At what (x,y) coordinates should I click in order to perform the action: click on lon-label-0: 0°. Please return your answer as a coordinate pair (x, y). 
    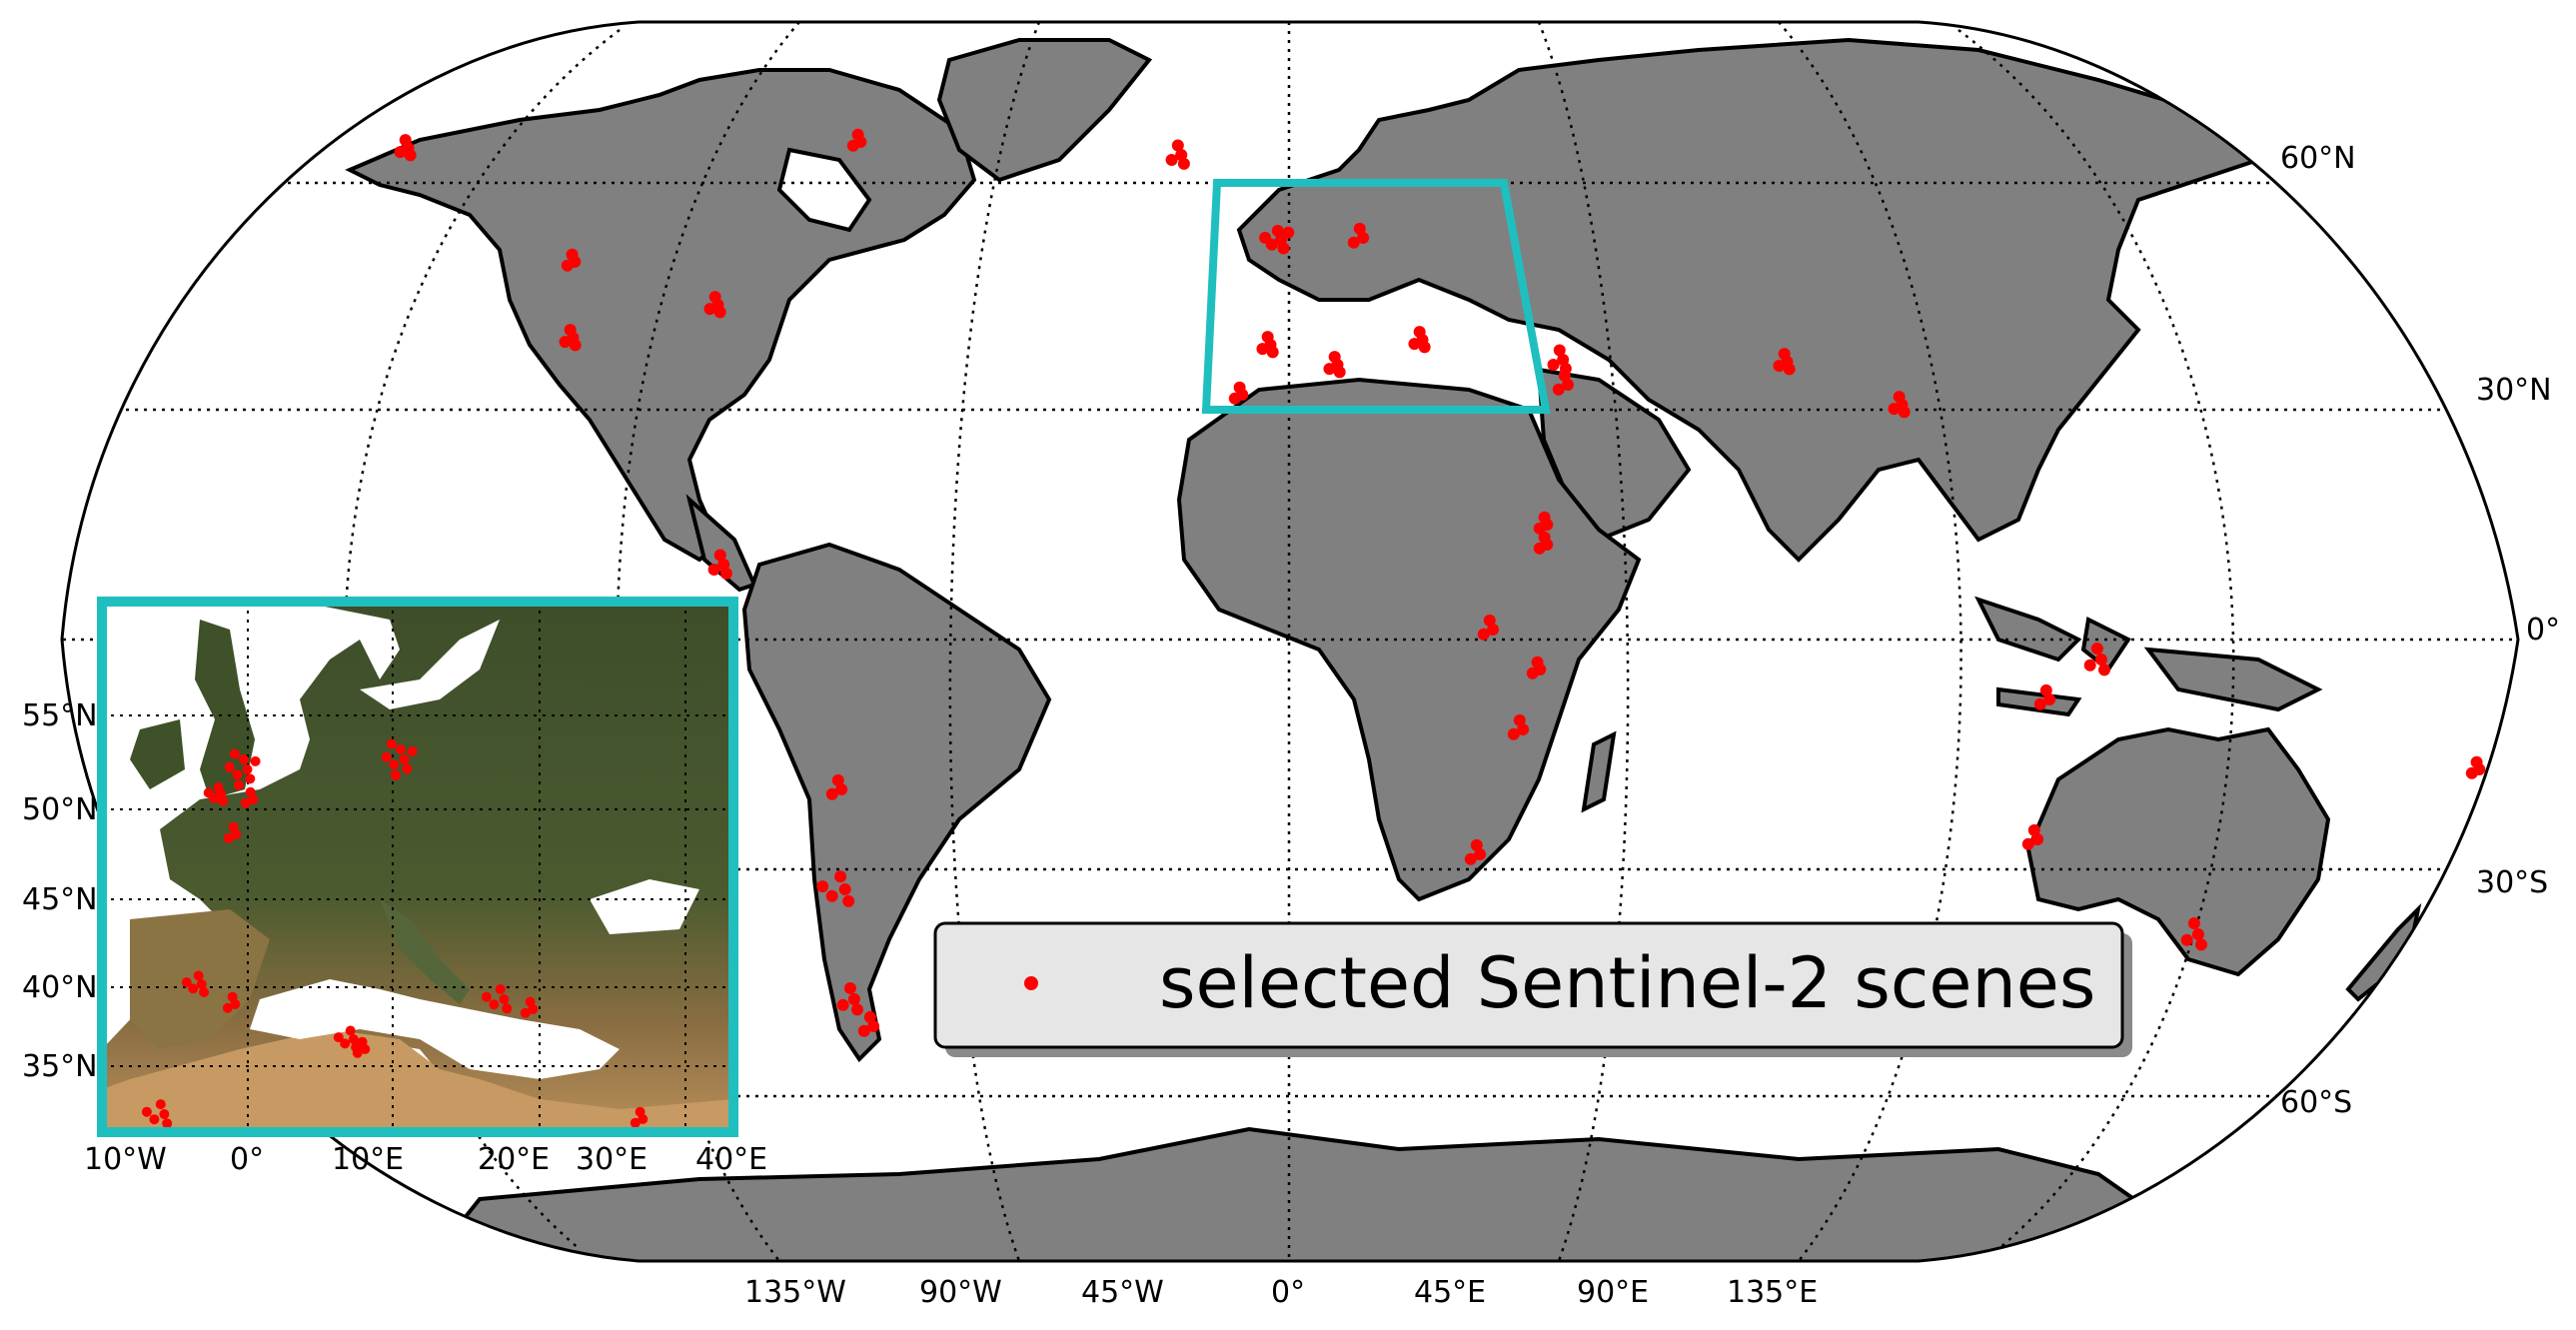
    Looking at the image, I should click on (1288, 1292).